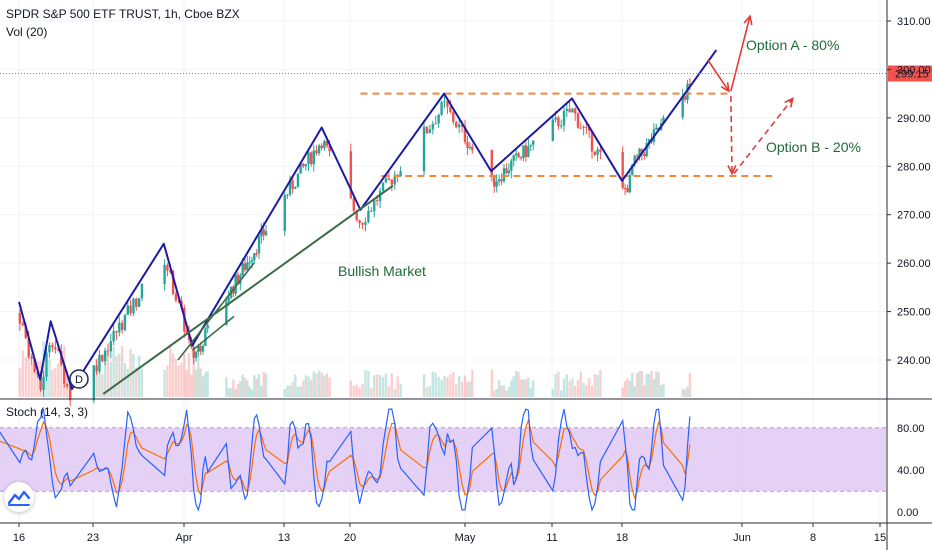 The width and height of the screenshot is (932, 550). Describe the element at coordinates (47, 412) in the screenshot. I see `stoch-legend: Stoch (14, 3, 3)` at that location.